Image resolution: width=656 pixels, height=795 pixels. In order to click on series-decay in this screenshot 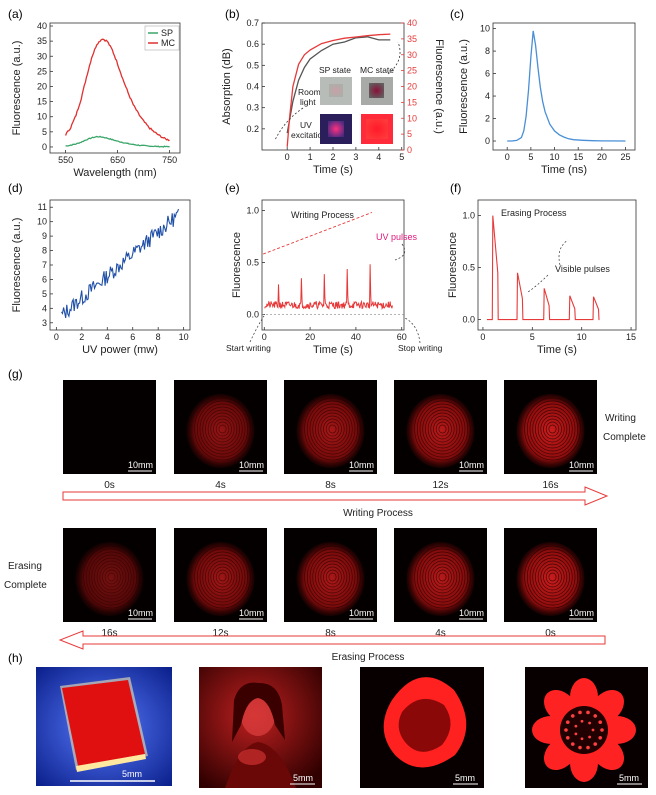, I will do `click(566, 86)`.